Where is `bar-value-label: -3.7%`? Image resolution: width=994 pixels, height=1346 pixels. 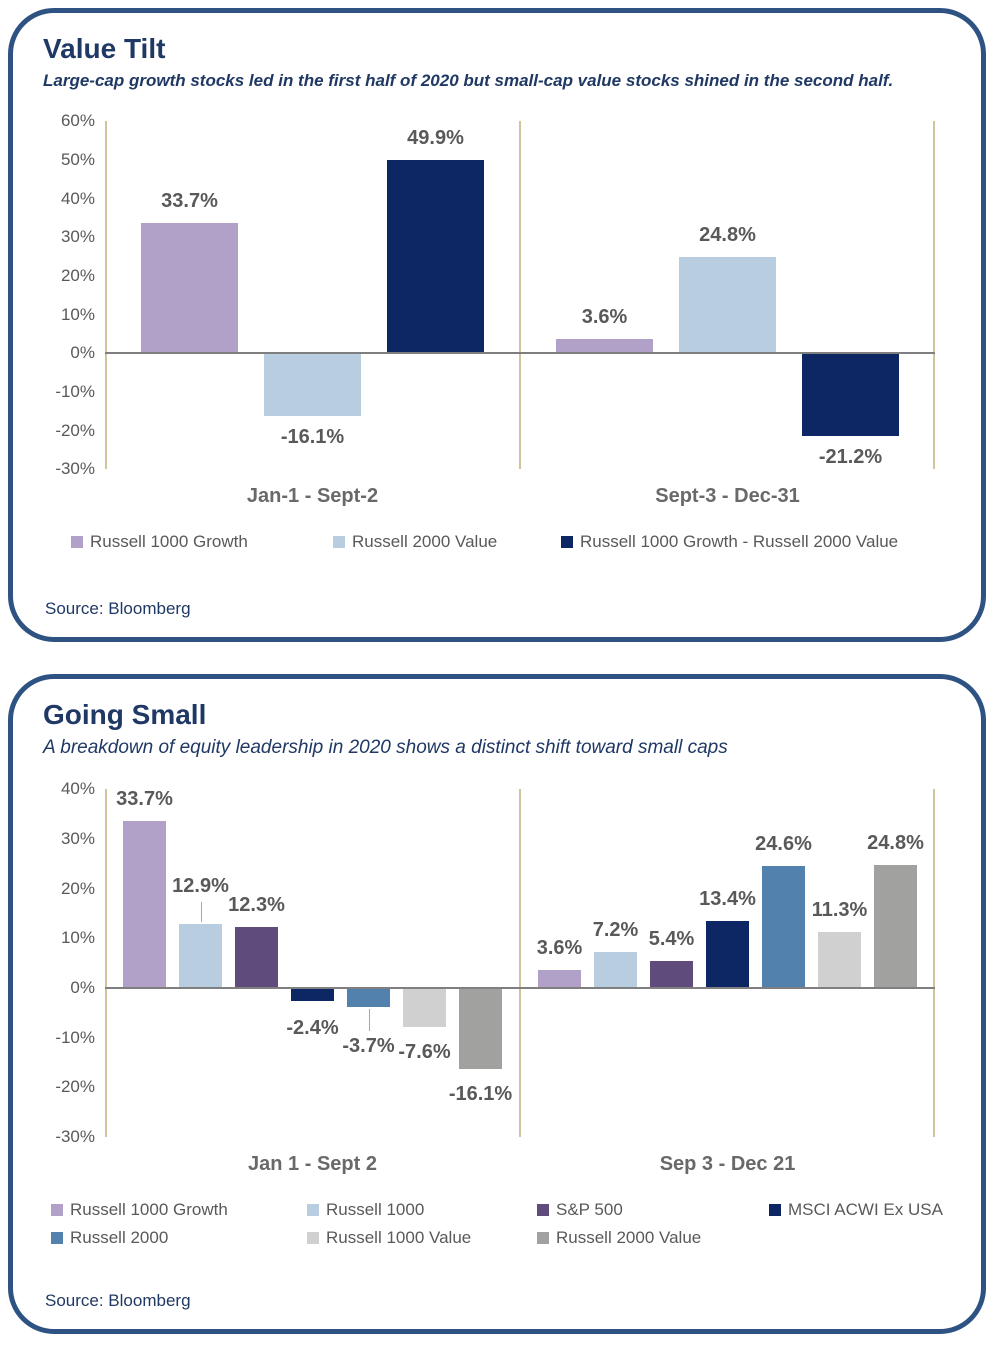 bar-value-label: -3.7% is located at coordinates (368, 1046).